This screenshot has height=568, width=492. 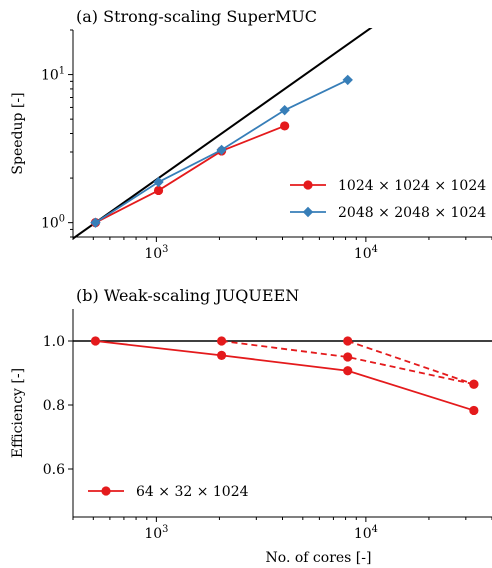 I want to click on legend-label: 1024 × 1024 × 1024, so click(x=412, y=186).